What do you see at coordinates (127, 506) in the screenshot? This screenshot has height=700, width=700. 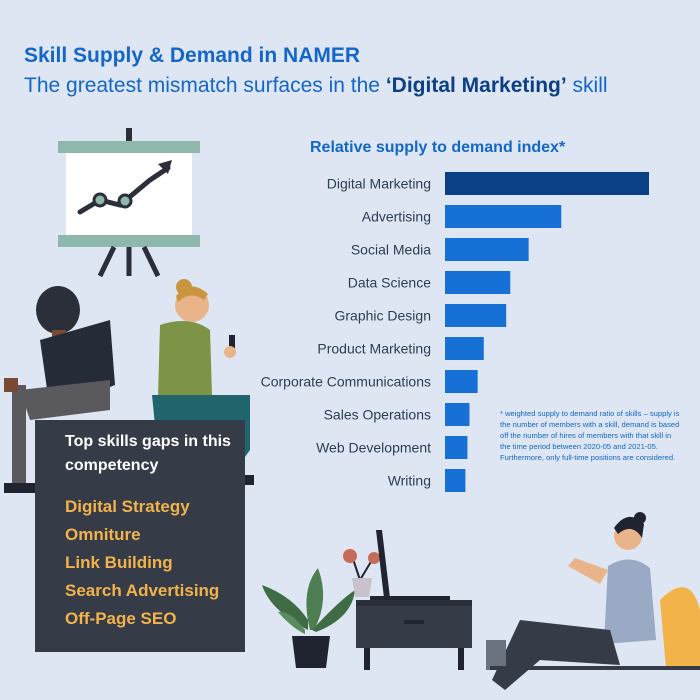 I see `skill-gap-item: Digital Strategy` at bounding box center [127, 506].